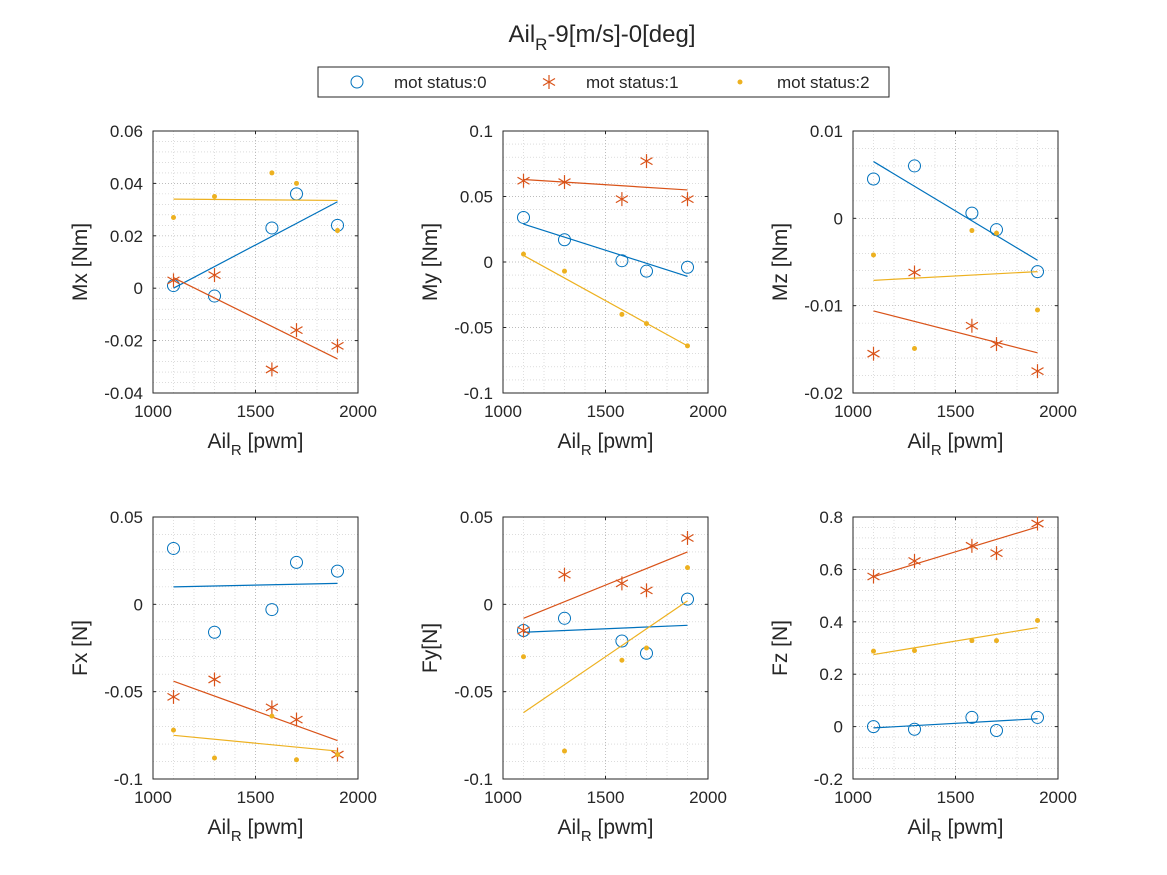 This screenshot has width=1167, height=875. I want to click on legend-marker-circle, so click(357, 82).